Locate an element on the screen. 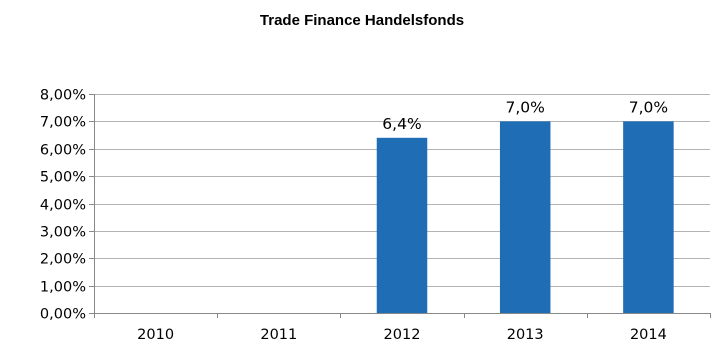 This screenshot has width=713, height=349. x-tick-labels: 2010 2011 2012 2013 2014 is located at coordinates (402, 335).